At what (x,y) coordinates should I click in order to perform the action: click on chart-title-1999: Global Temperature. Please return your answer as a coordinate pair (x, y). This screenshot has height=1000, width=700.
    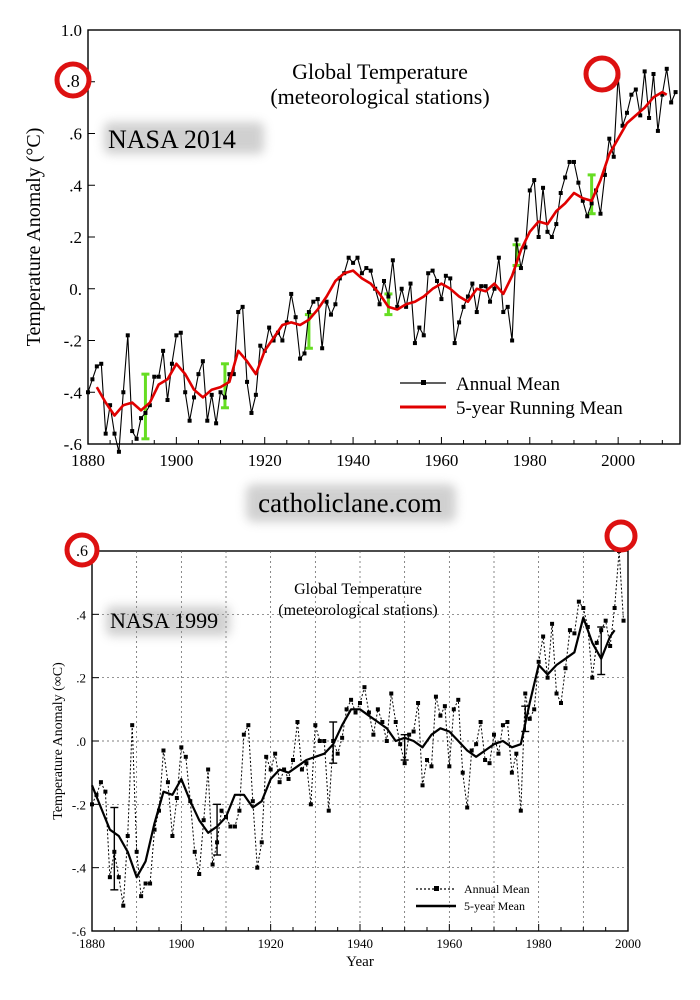
    Looking at the image, I should click on (358, 589).